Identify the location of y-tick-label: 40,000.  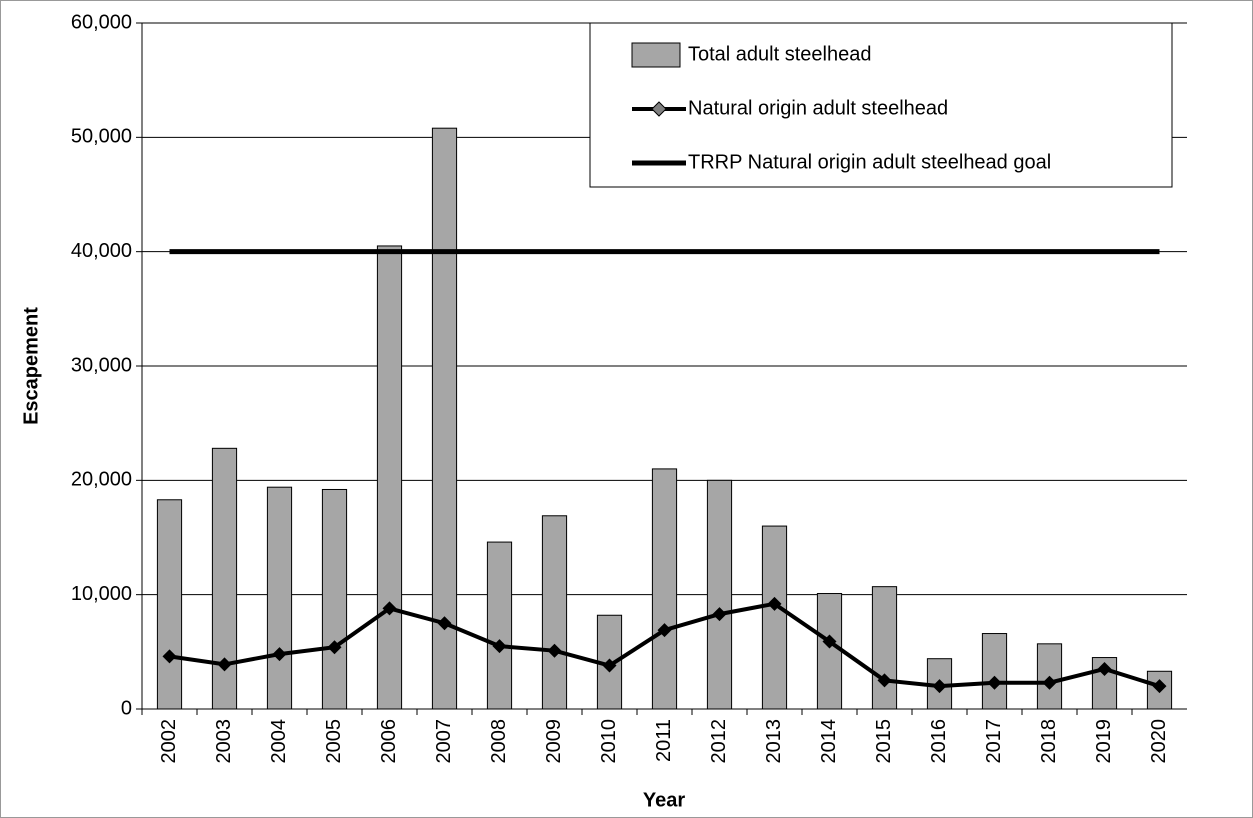
(101, 251).